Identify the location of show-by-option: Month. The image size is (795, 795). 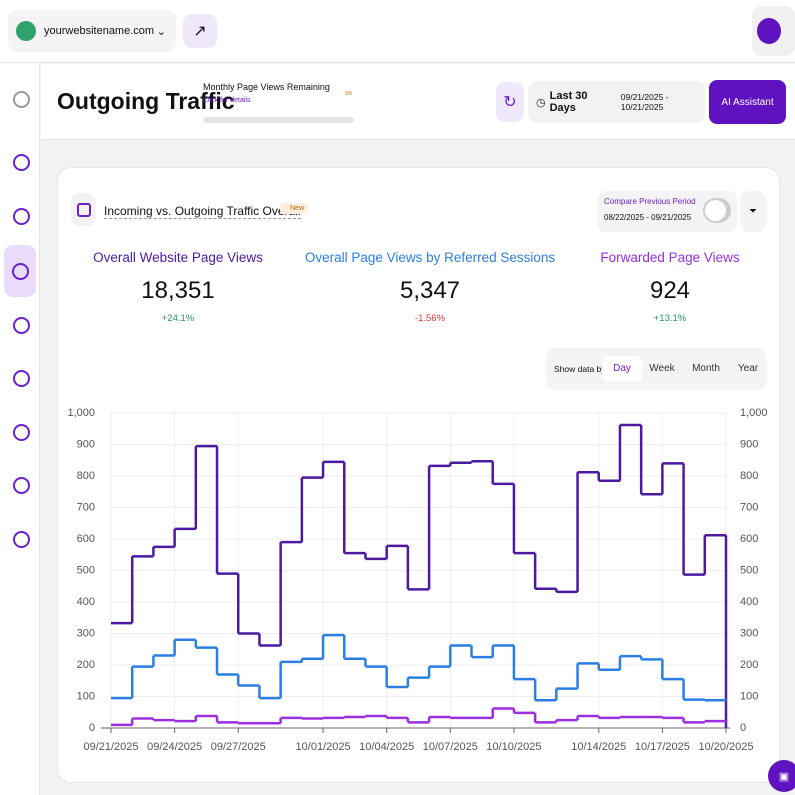
(706, 368).